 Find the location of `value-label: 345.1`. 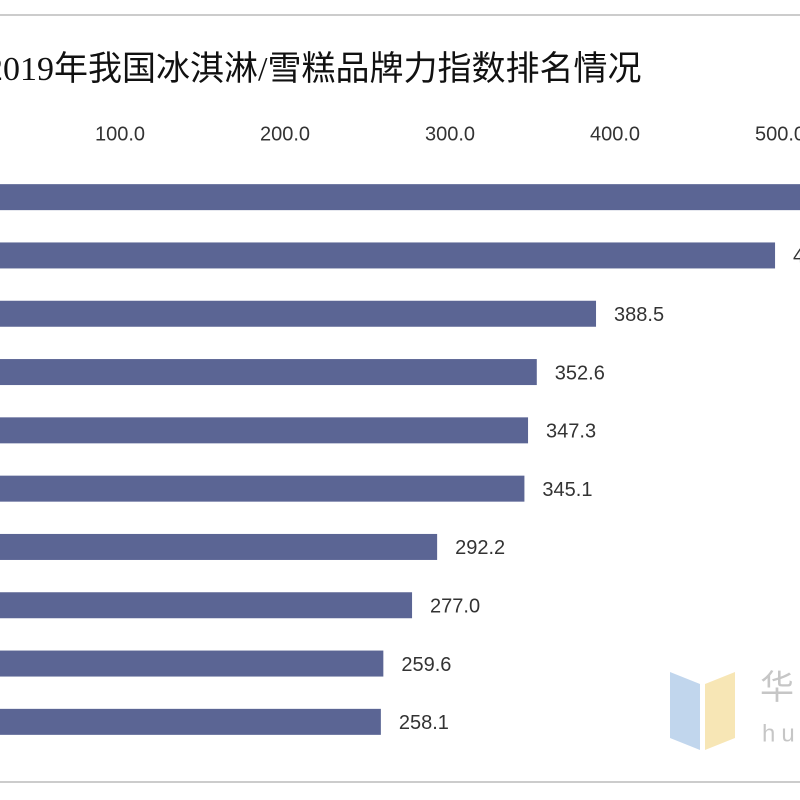

value-label: 345.1 is located at coordinates (567, 490).